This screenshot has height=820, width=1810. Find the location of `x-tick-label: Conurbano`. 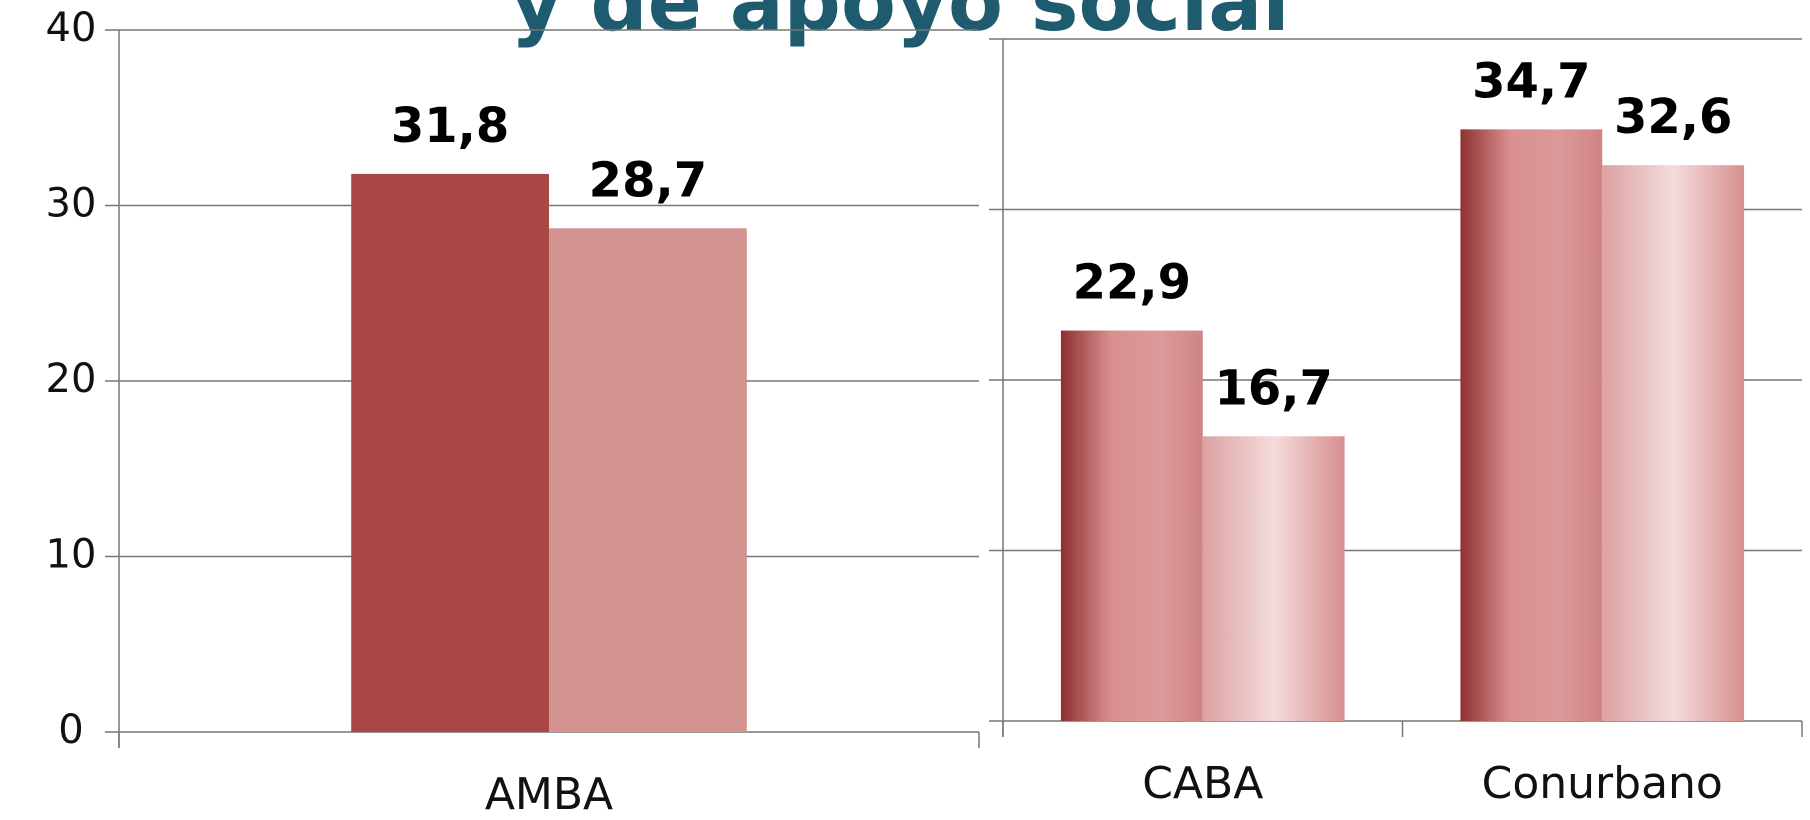

x-tick-label: Conurbano is located at coordinates (1602, 783).